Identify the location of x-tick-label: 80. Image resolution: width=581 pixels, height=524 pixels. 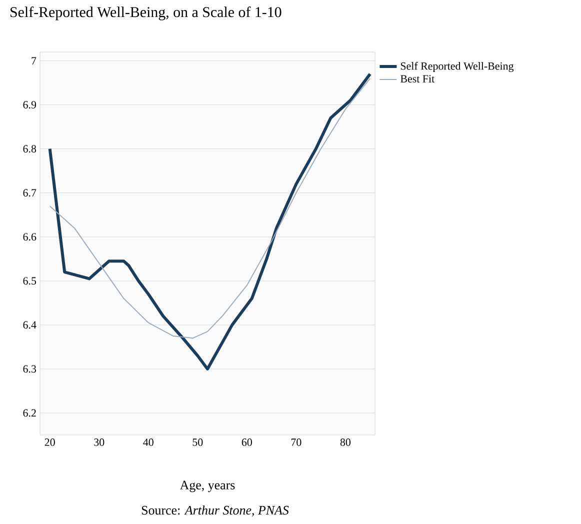
(345, 442).